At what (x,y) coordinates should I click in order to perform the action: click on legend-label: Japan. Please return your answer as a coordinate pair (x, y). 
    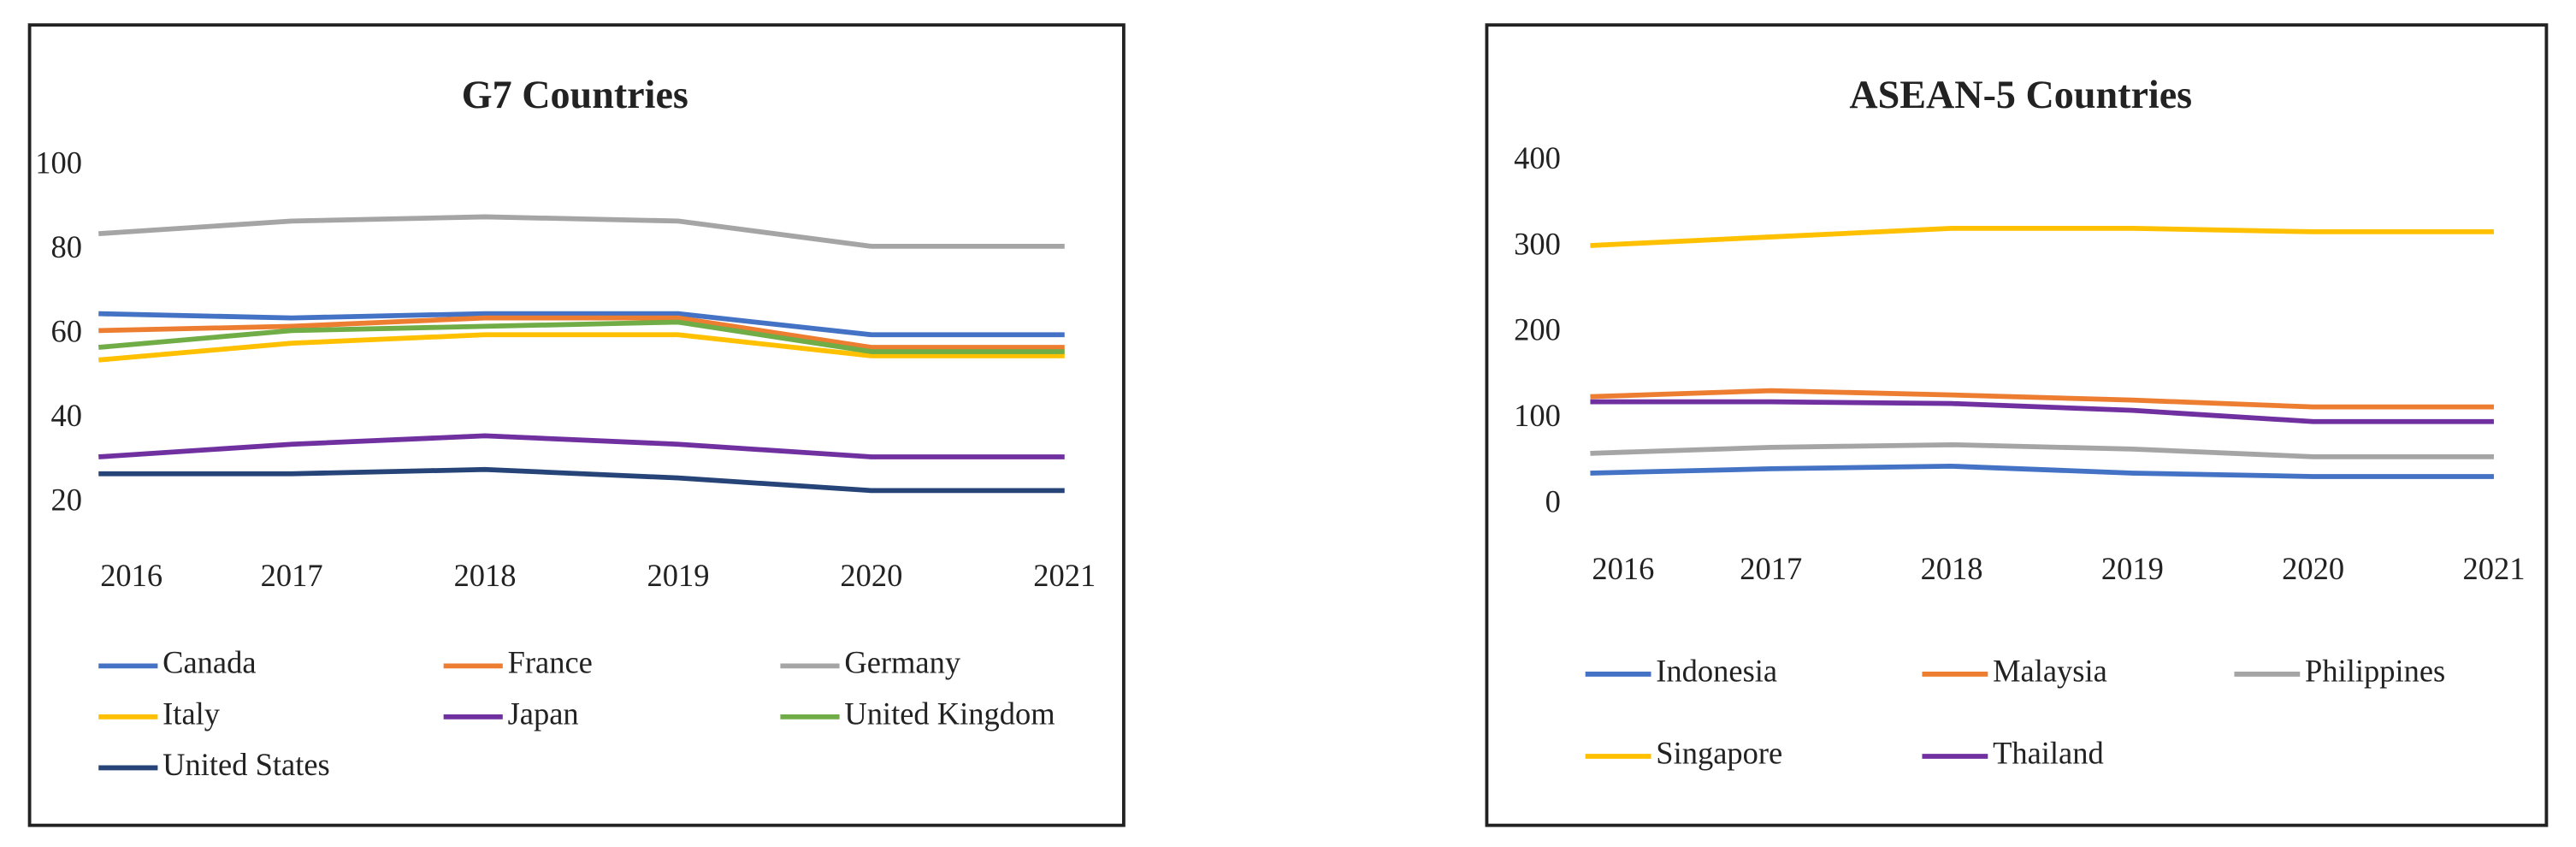
    Looking at the image, I should click on (543, 713).